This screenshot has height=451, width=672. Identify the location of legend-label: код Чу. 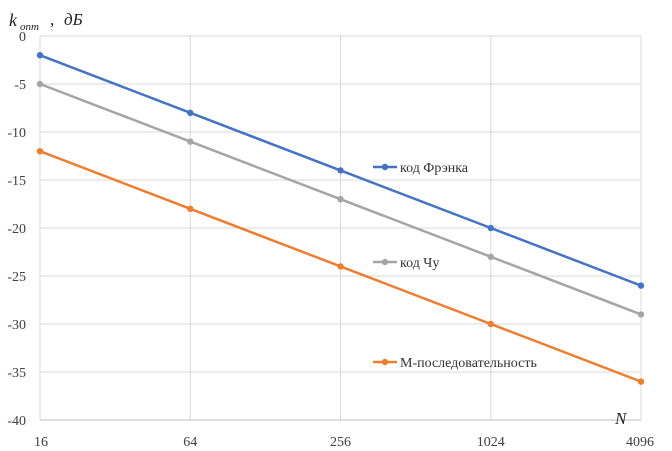
(419, 263).